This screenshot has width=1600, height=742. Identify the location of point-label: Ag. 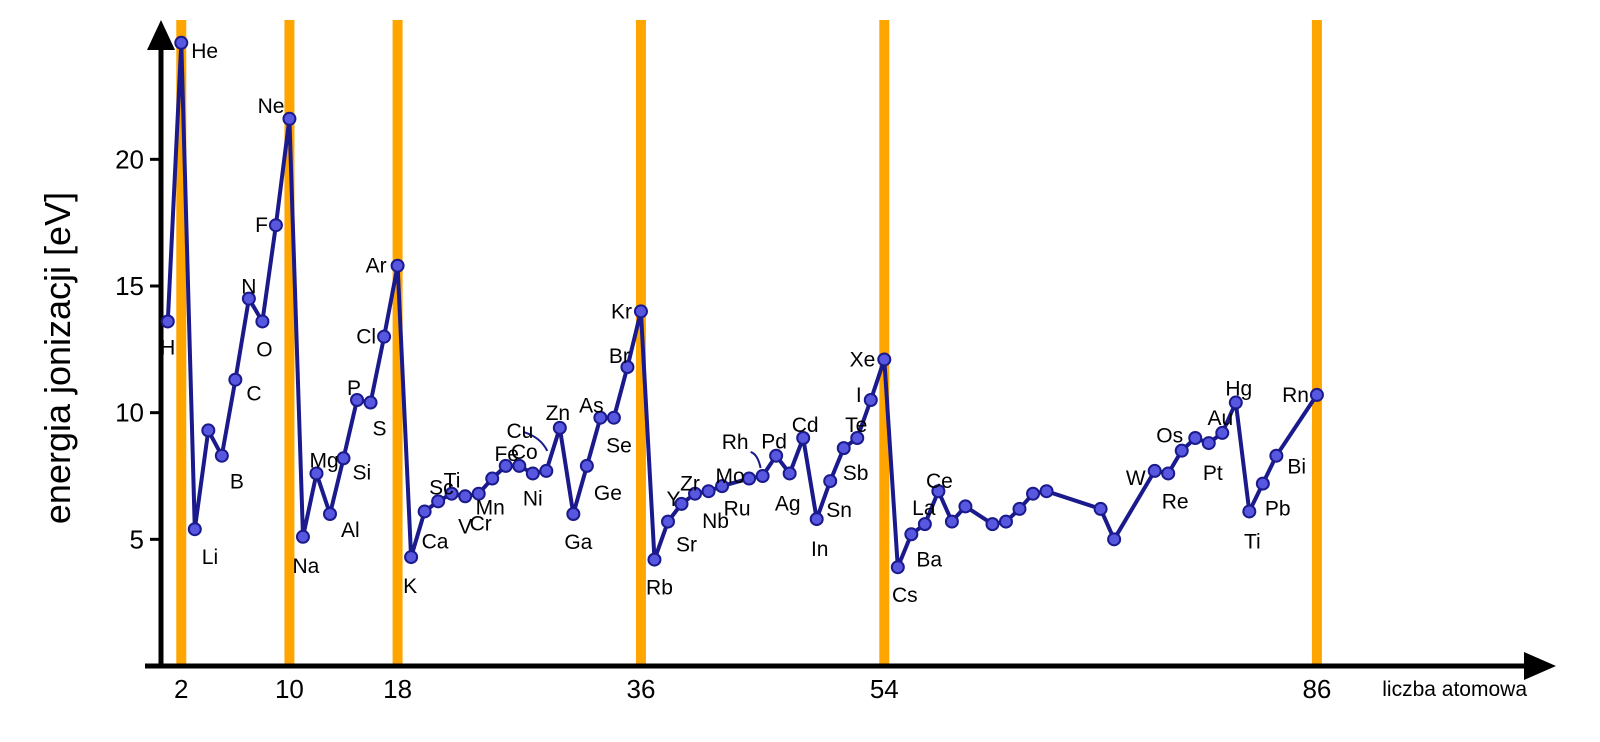
(788, 503).